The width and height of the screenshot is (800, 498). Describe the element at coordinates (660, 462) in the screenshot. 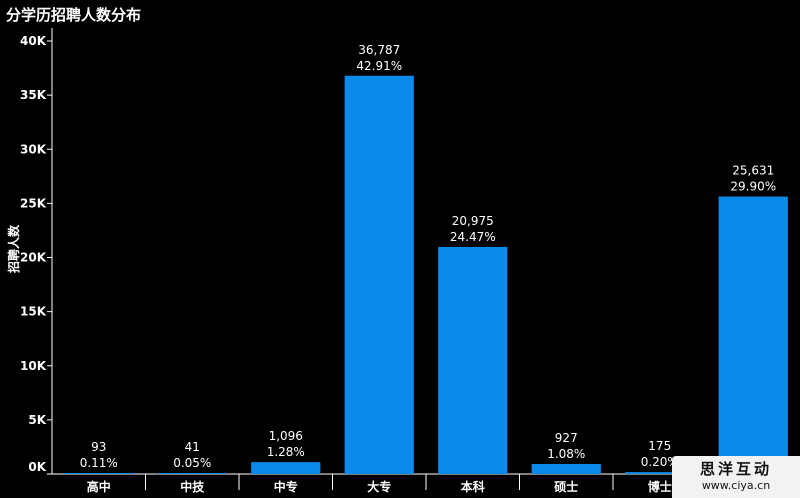

I see `bar-percent-label: 0.20%` at that location.